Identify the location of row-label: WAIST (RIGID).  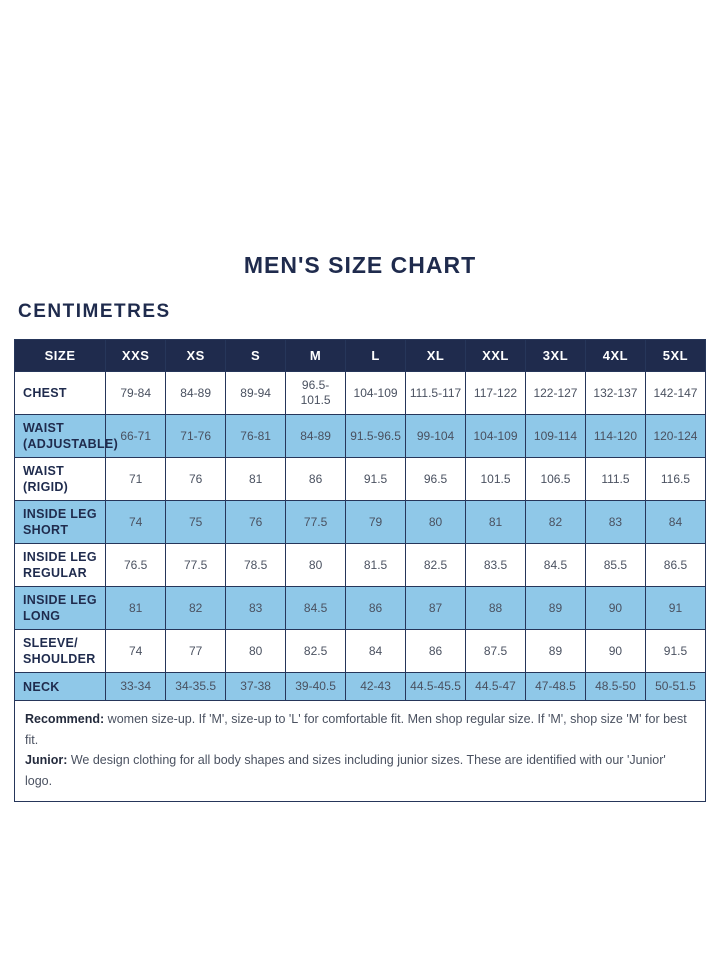
(60, 479).